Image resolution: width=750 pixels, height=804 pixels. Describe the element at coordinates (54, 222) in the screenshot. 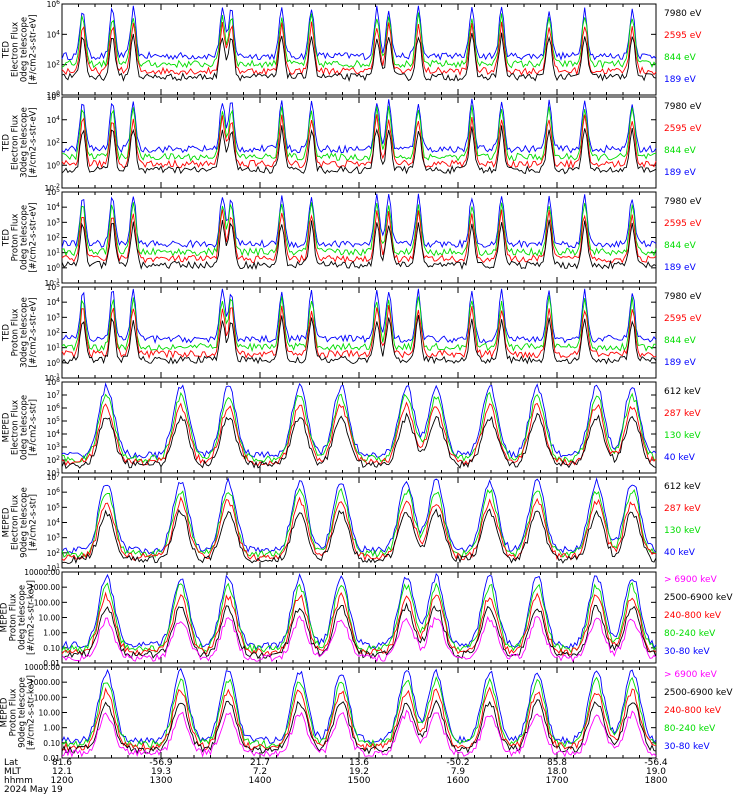

I see `y-tick-label: 10³` at that location.